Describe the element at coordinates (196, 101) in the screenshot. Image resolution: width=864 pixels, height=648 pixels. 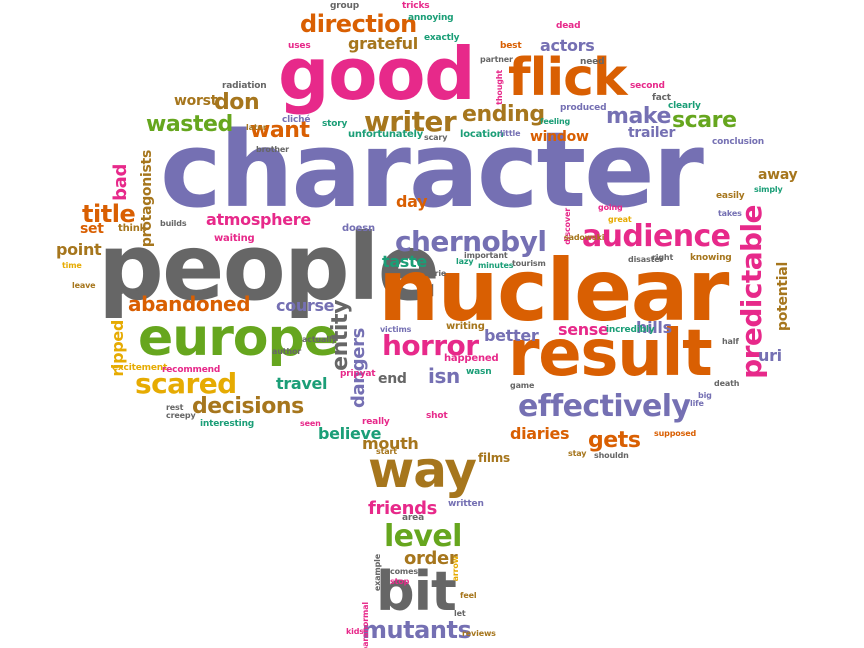
I see `cloud-word: worst` at that location.